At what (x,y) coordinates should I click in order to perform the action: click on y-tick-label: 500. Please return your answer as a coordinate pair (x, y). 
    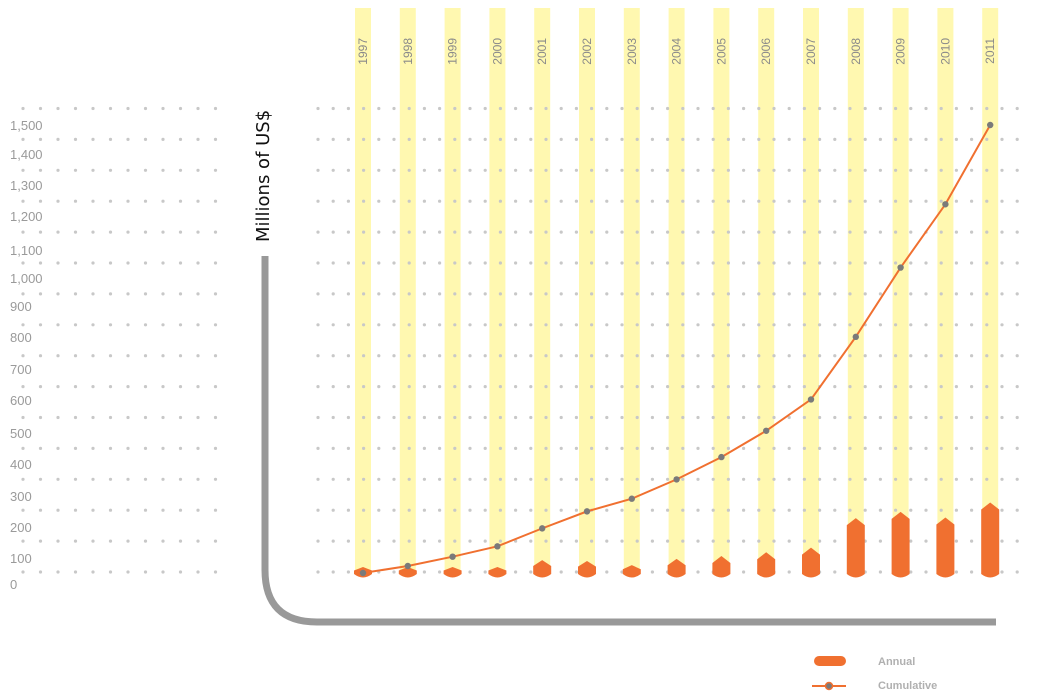
    Looking at the image, I should click on (21, 433).